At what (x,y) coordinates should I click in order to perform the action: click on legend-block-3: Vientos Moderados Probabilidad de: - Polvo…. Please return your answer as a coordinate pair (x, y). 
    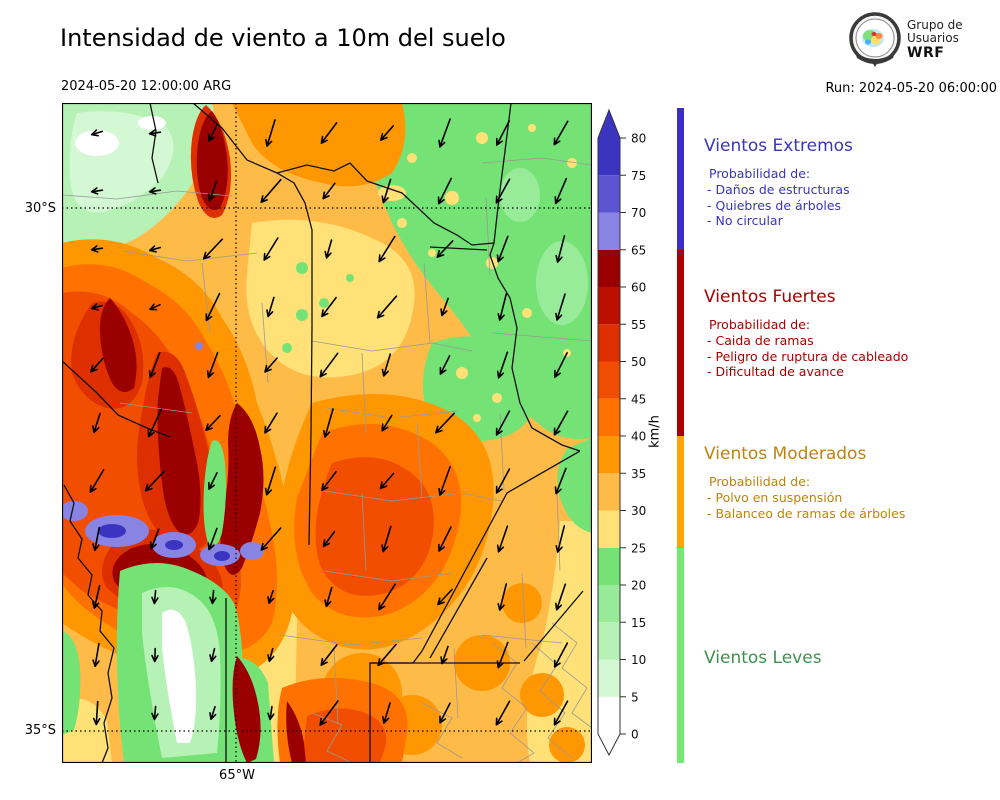
    Looking at the image, I should click on (849, 482).